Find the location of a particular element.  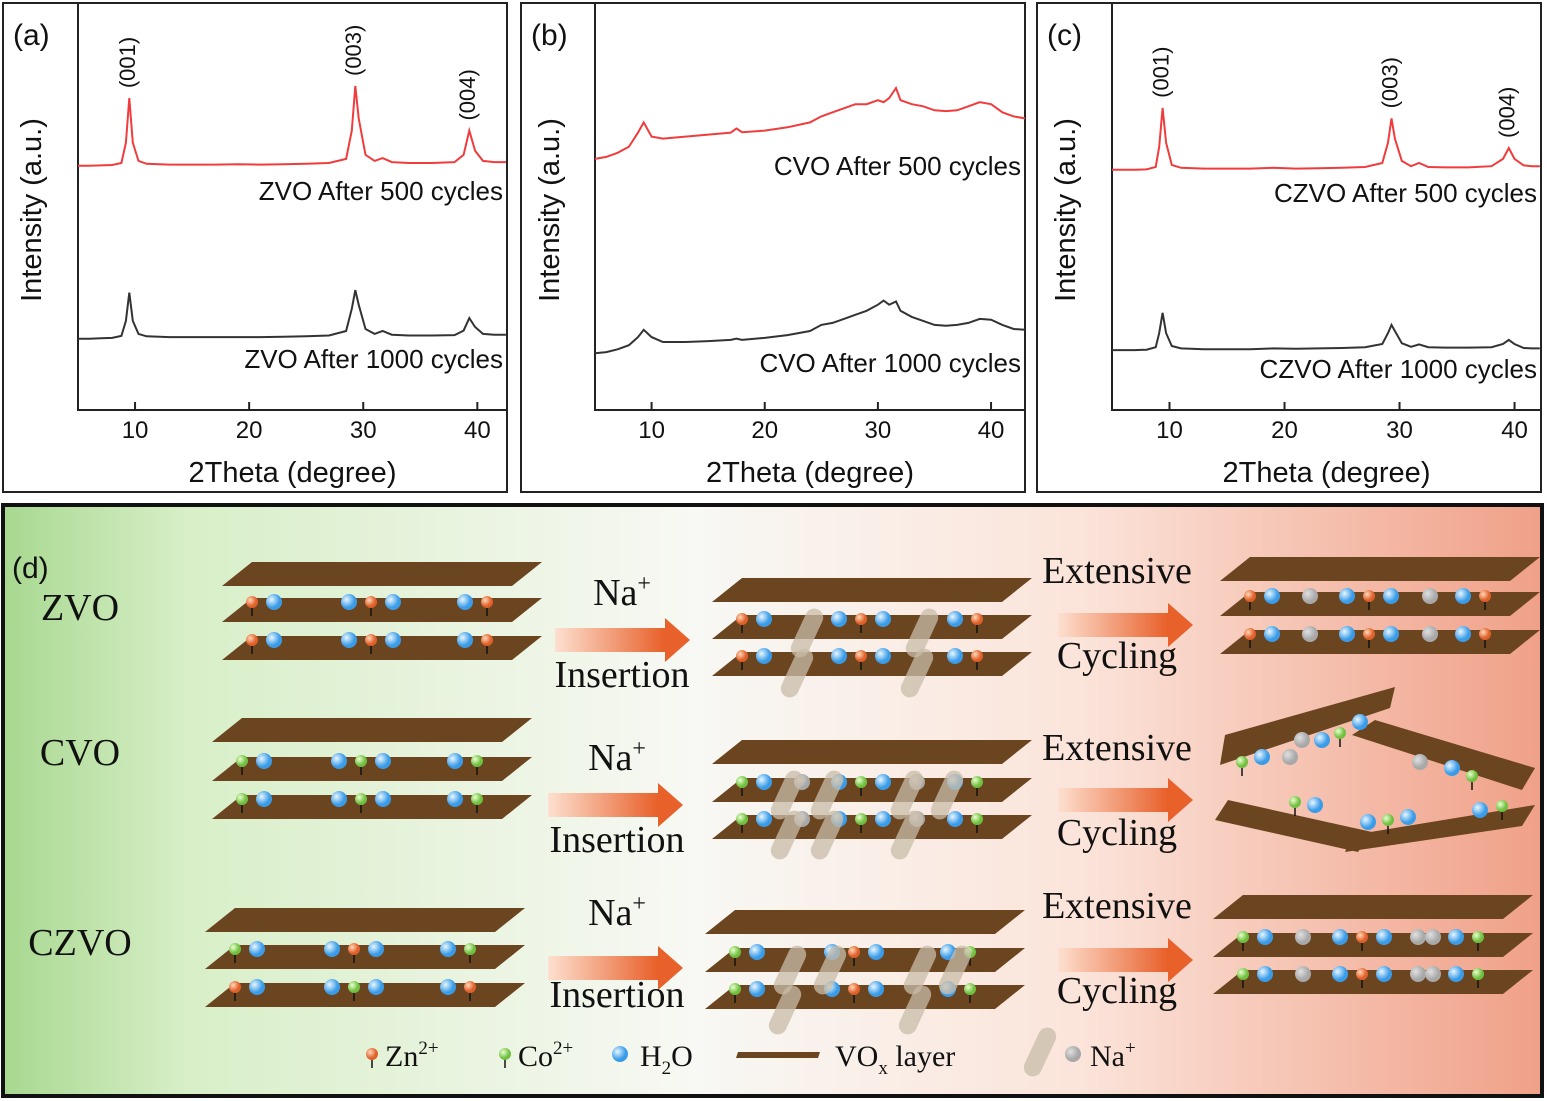

x-tick-label: 10 is located at coordinates (135, 430).